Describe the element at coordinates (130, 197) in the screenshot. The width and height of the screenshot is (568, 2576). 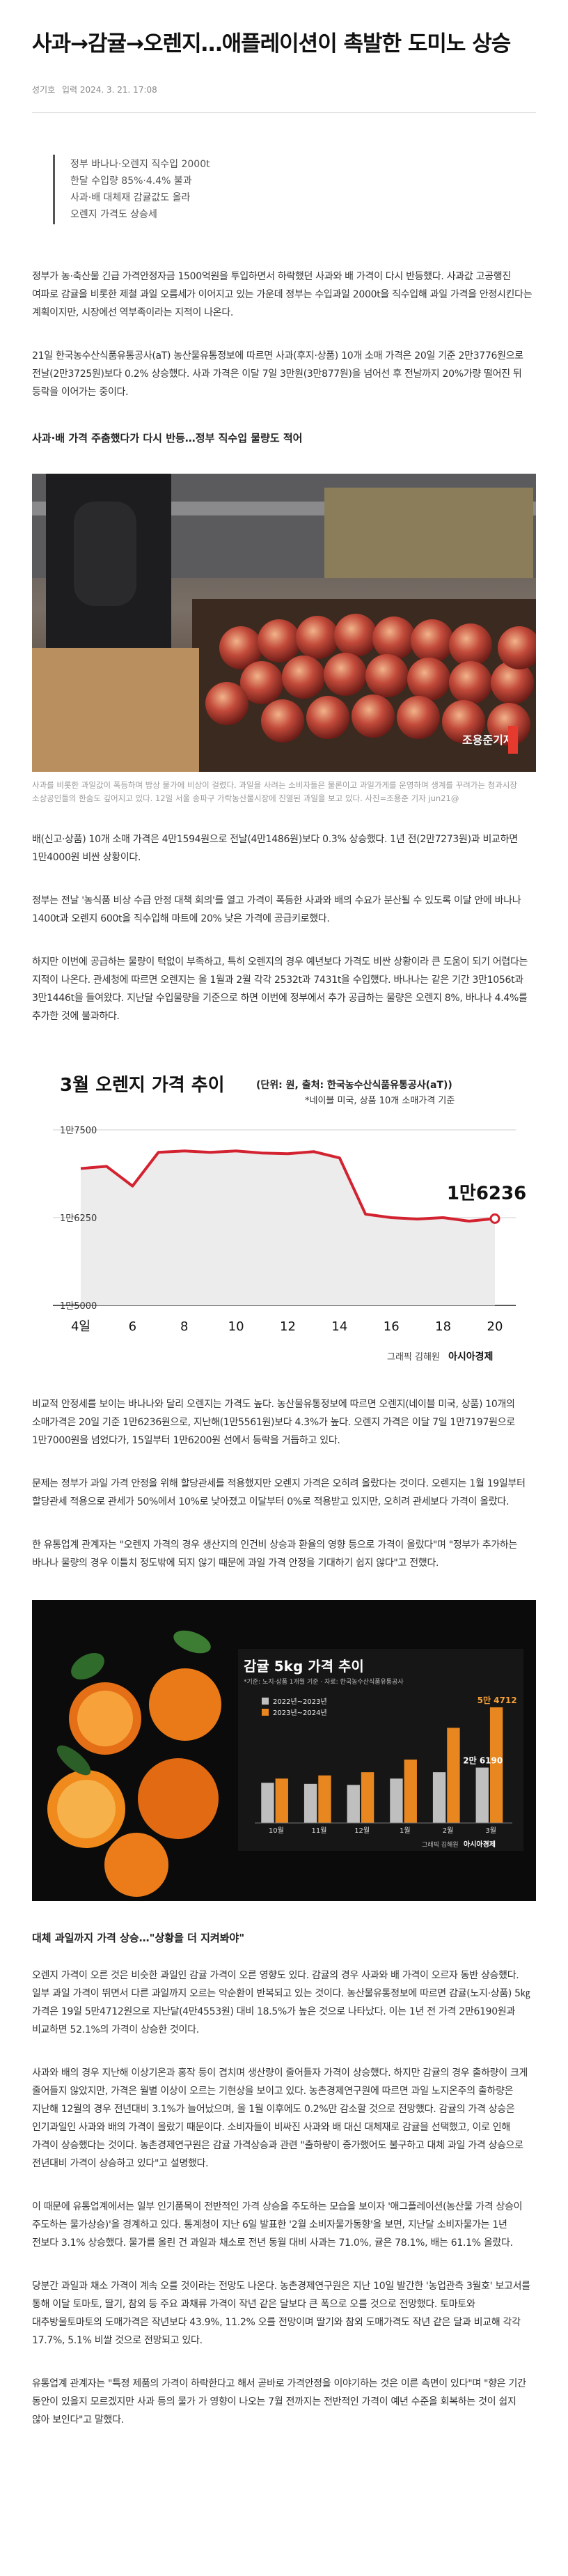
I see `summary-line: 사과·배 대체재 감귤값도 올라` at that location.